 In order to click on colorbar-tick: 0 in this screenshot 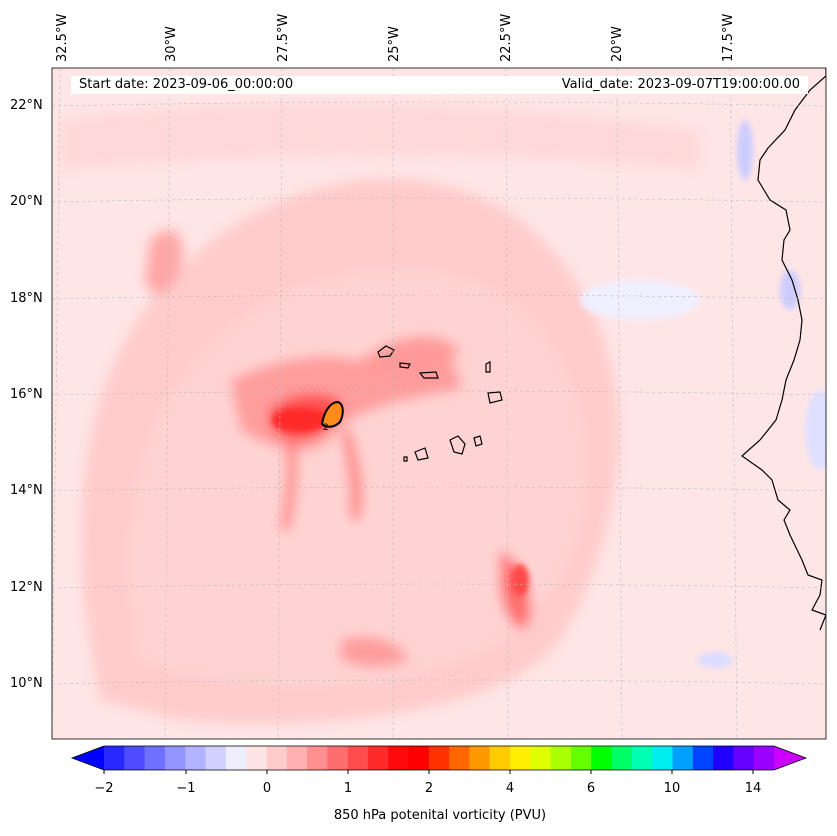, I will do `click(267, 788)`.